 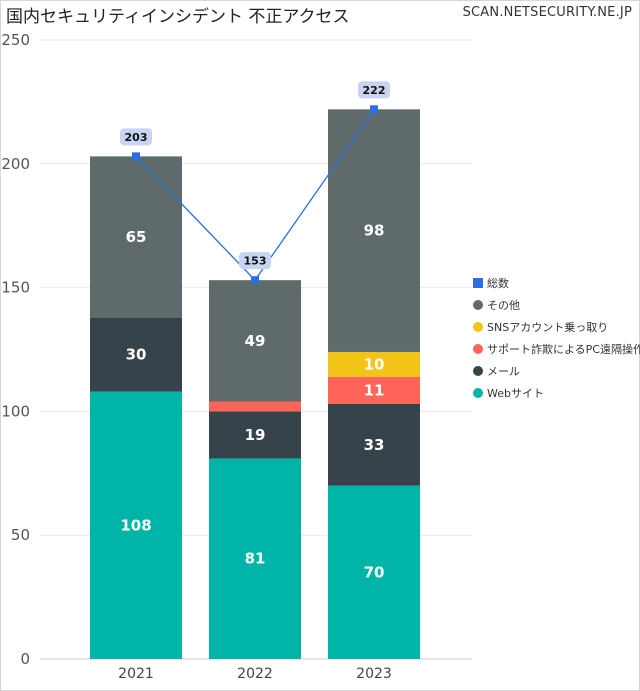 I want to click on data-label: 81, so click(x=255, y=559).